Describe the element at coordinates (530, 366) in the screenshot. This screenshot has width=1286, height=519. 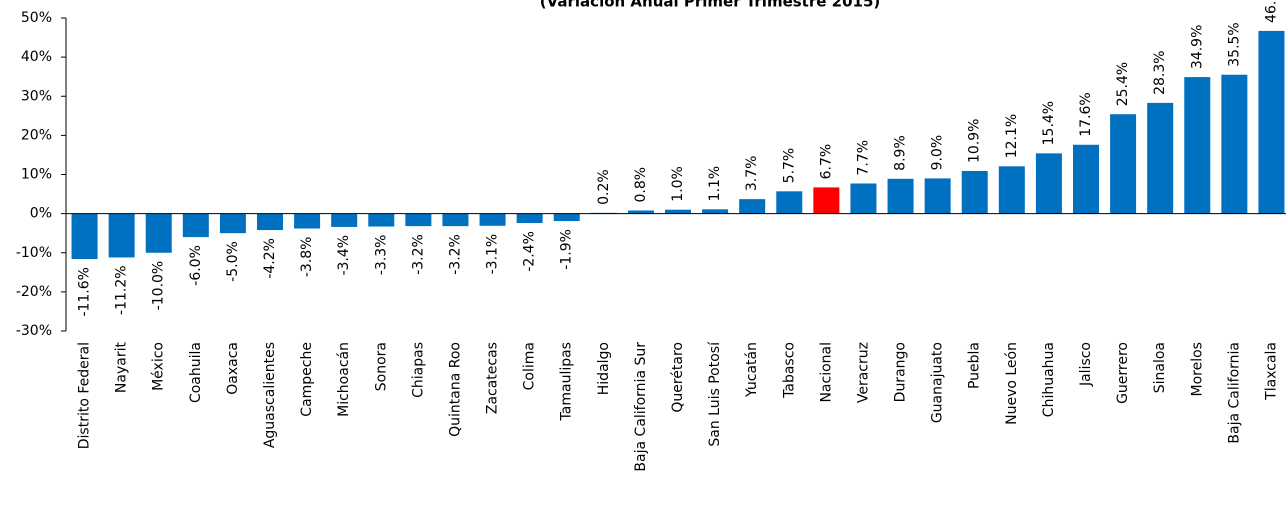
I see `x-tick-label: Colima` at that location.